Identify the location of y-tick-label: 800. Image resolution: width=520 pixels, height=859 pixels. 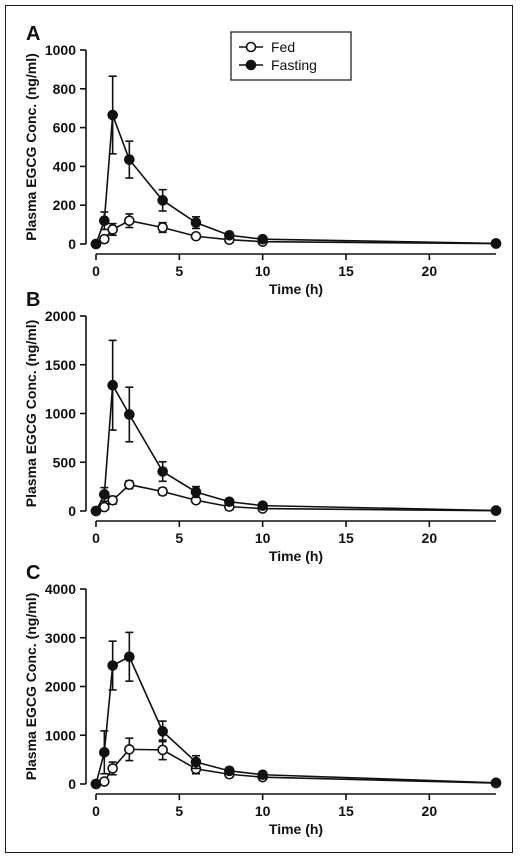
(65, 89).